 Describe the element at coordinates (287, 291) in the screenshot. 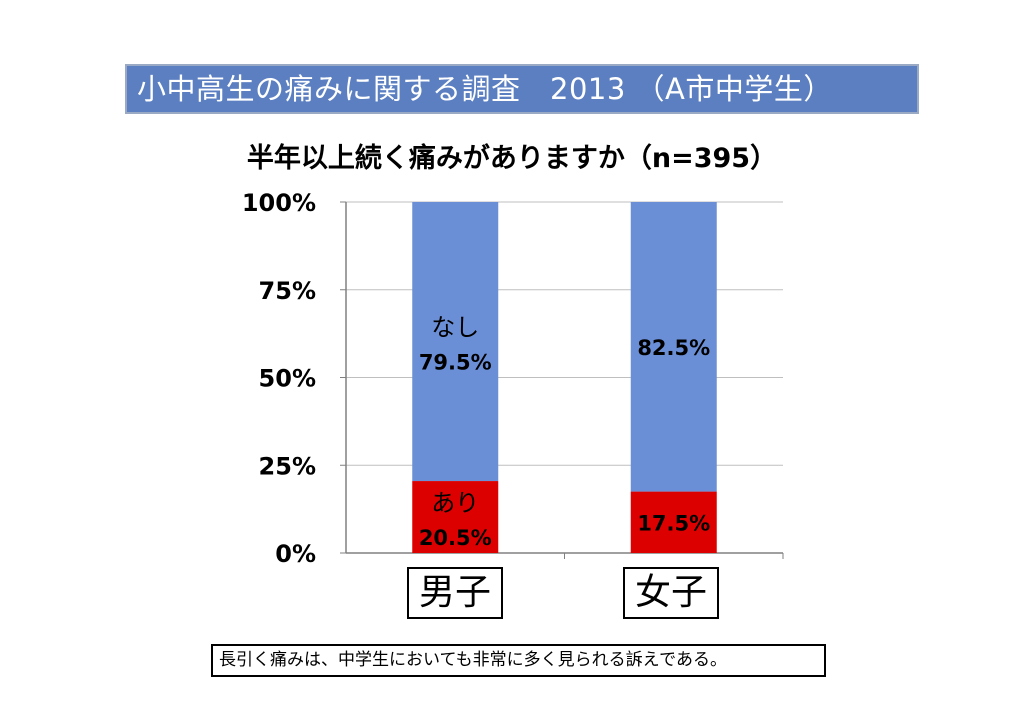

I see `y-tick-label: 75%` at that location.